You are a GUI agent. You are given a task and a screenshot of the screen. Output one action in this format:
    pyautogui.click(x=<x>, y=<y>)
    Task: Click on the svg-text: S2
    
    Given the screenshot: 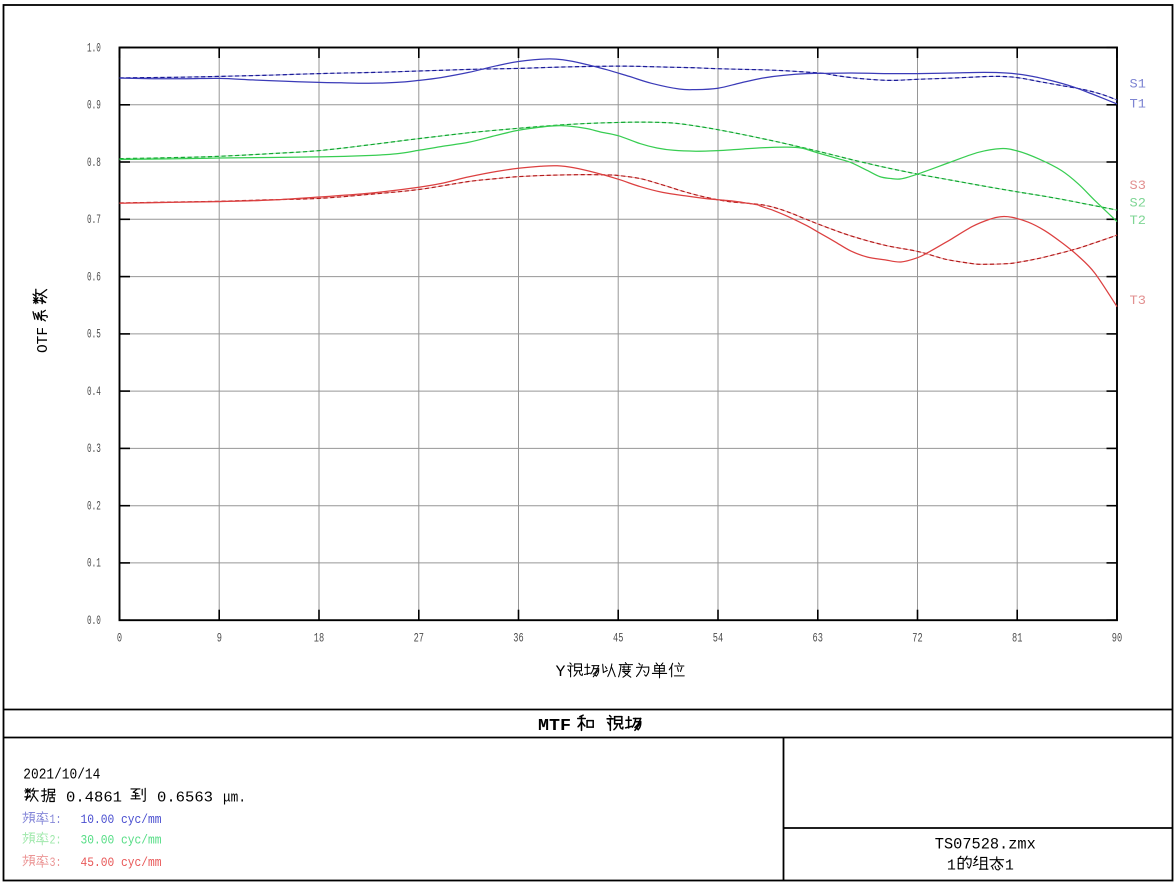 What is the action you would take?
    pyautogui.click(x=1138, y=203)
    